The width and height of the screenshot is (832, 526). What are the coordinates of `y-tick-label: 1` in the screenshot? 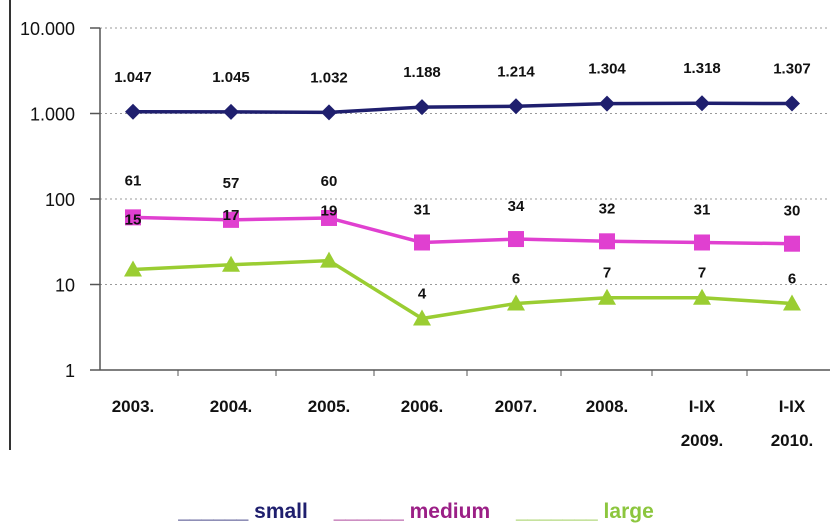 It's located at (70, 371).